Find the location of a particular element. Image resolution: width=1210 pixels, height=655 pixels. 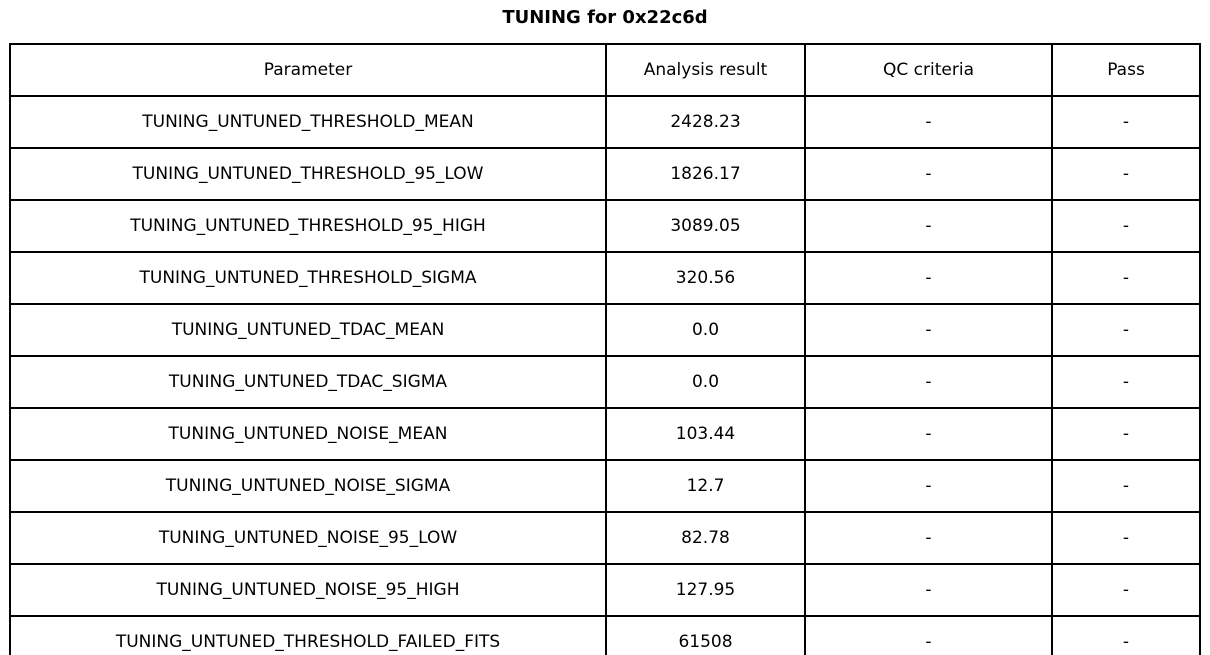

parameter-cell: TUNING_UNTUNED_THRESHOLD_95_LOW is located at coordinates (308, 174).